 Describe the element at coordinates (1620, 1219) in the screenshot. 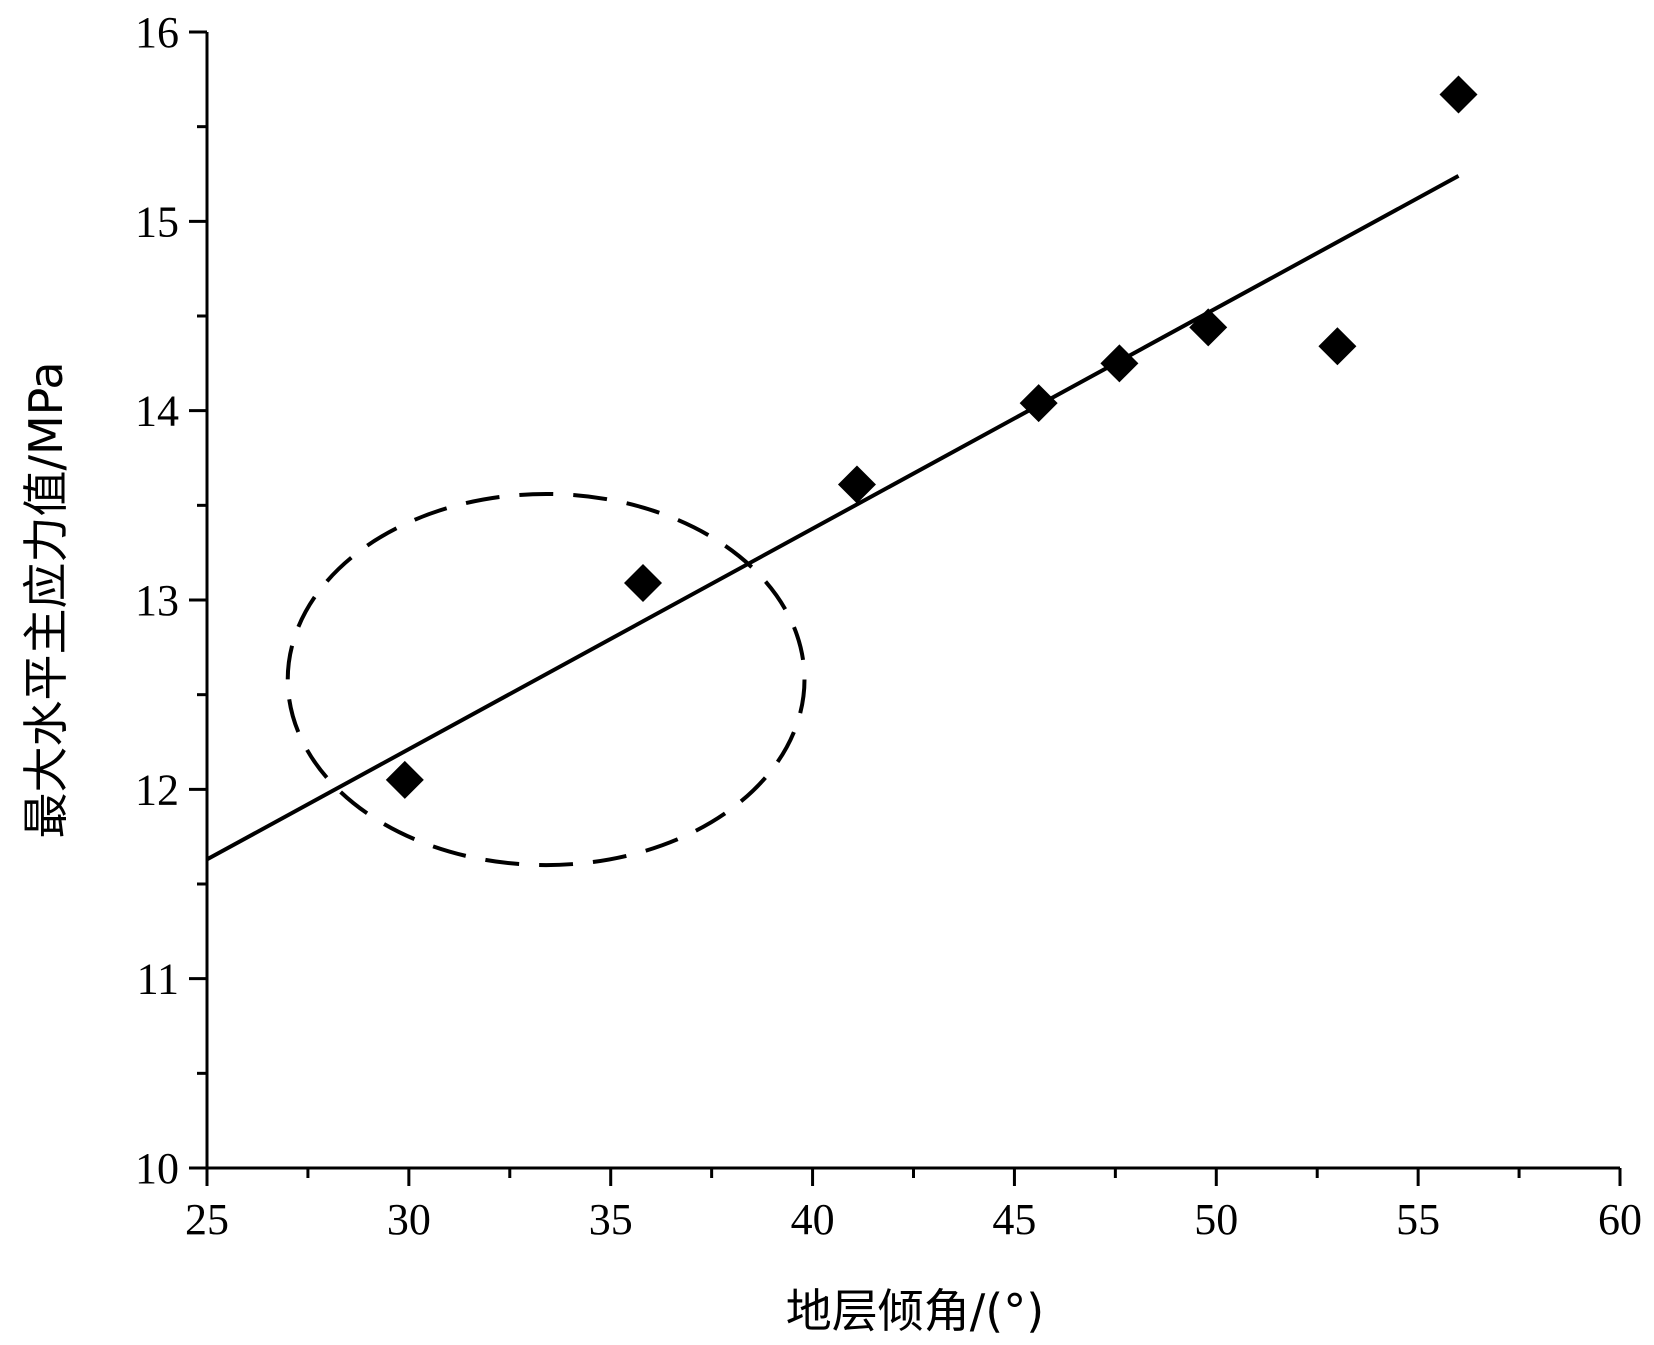

I see `x-tick-label: 60` at that location.